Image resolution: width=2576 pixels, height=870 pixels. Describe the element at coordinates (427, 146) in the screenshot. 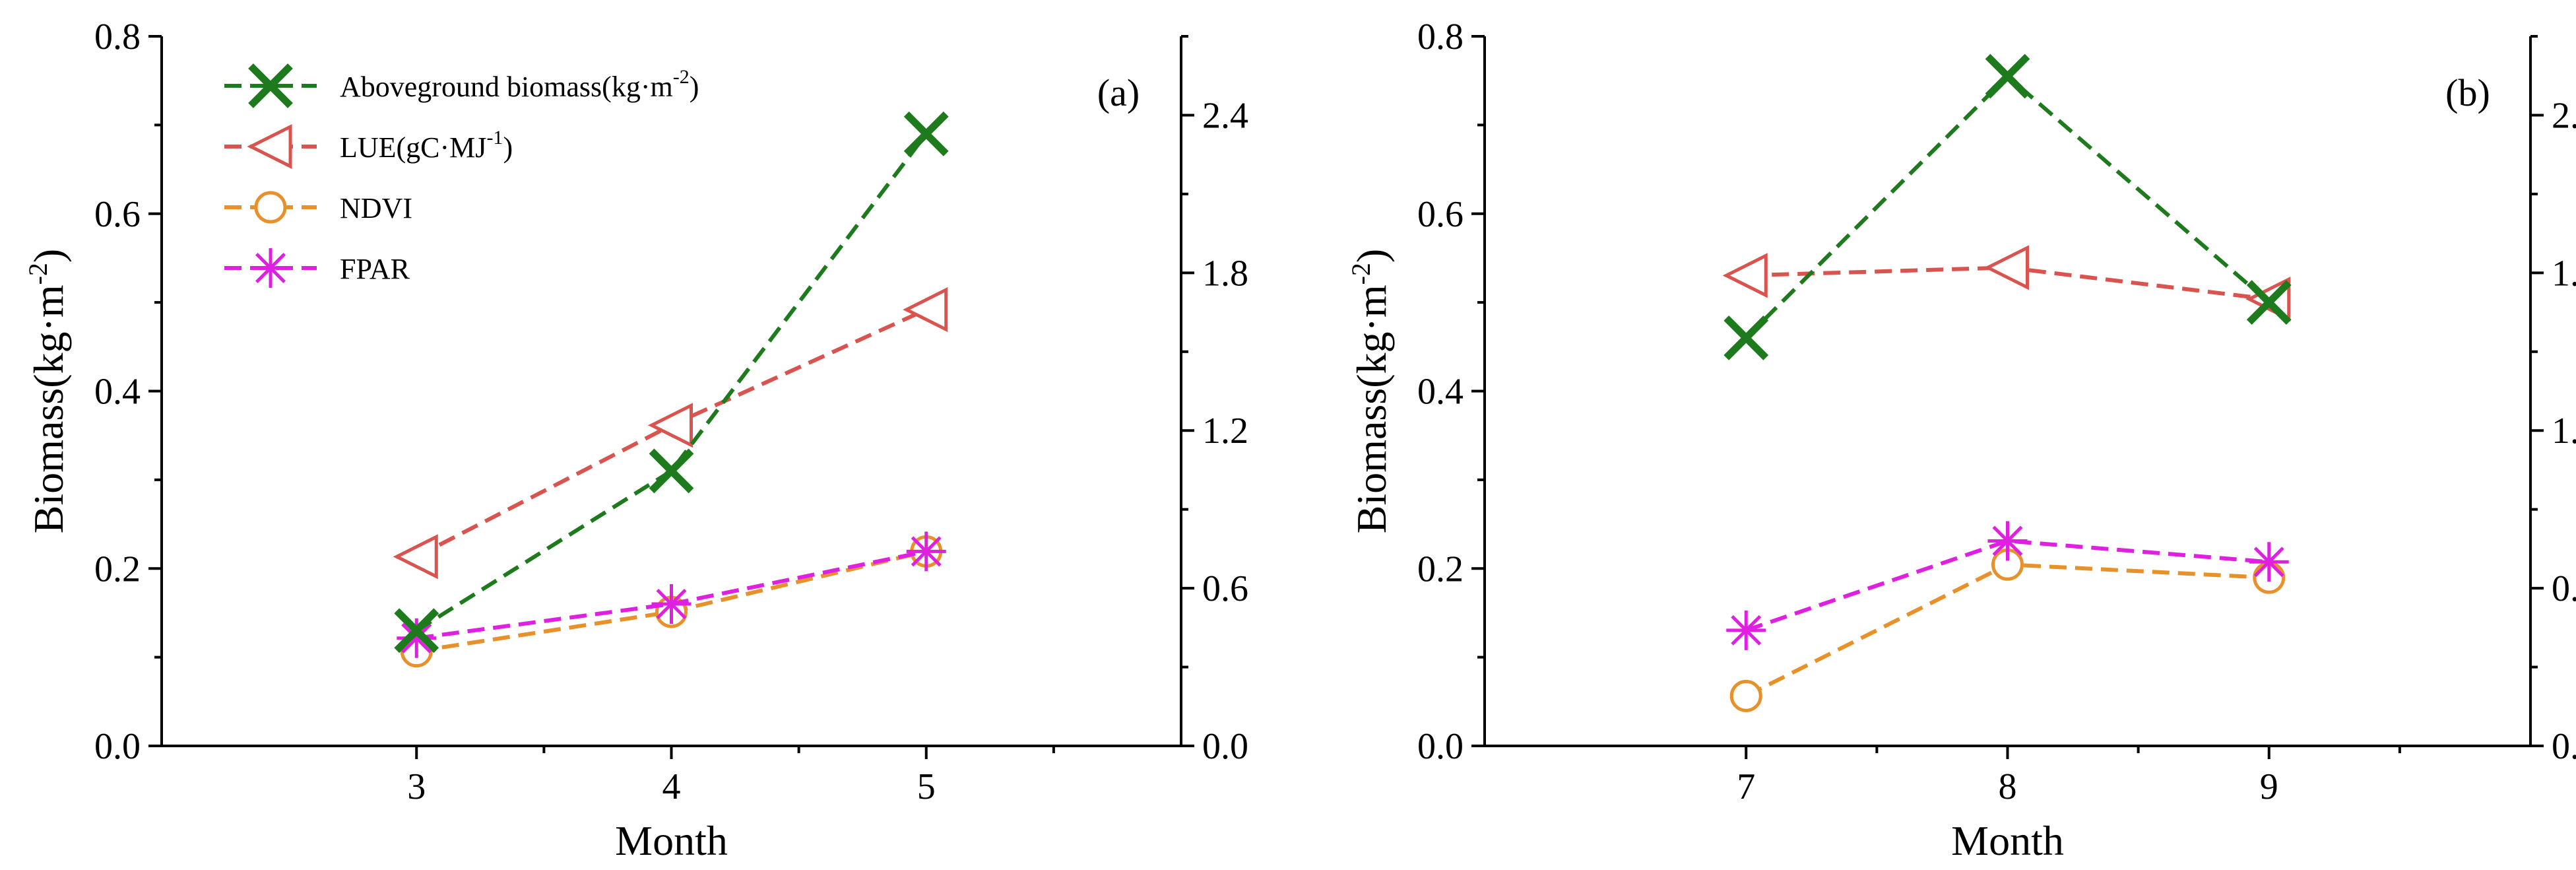

I see `legend-label-lue: LUE(gC·MJ-1)` at that location.